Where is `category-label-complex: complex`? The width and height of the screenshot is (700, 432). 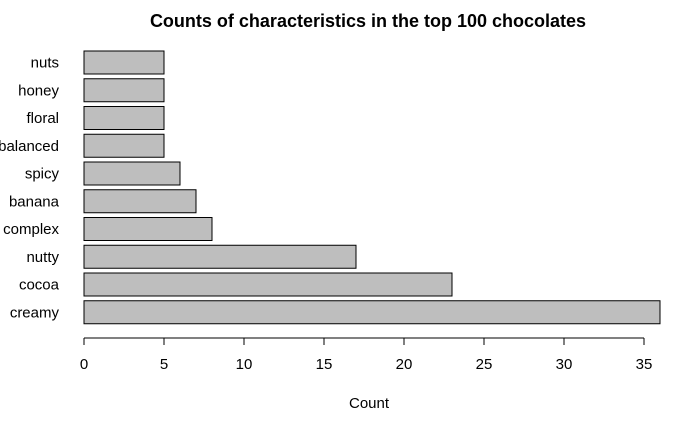
category-label-complex: complex is located at coordinates (31, 229).